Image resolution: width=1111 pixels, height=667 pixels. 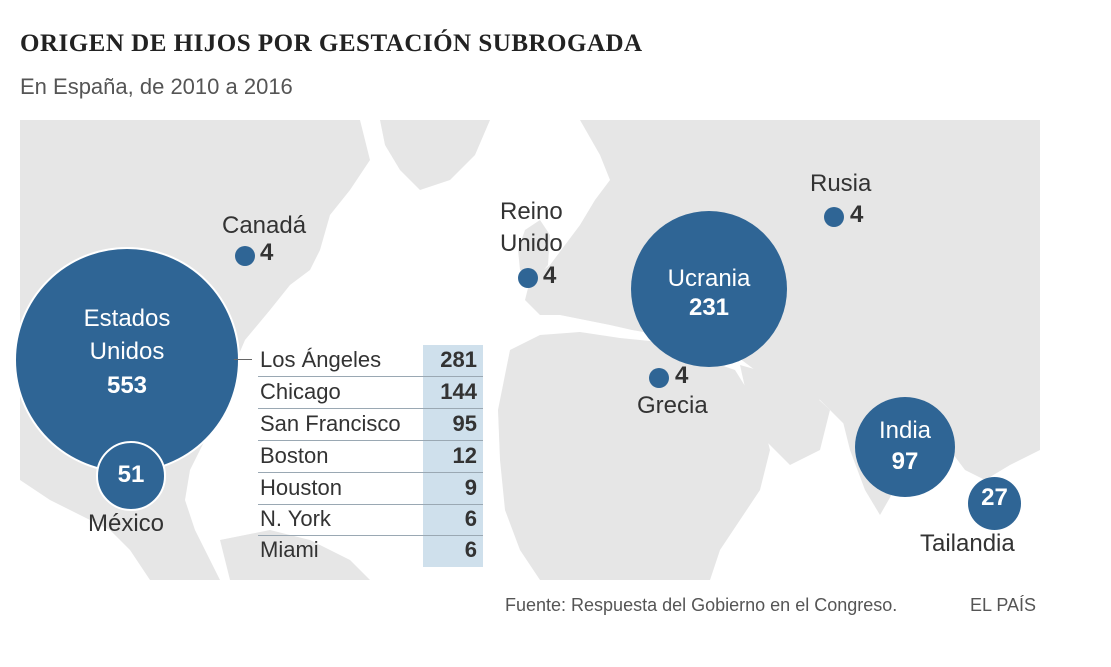 I want to click on label-mexico: México, so click(x=126, y=523).